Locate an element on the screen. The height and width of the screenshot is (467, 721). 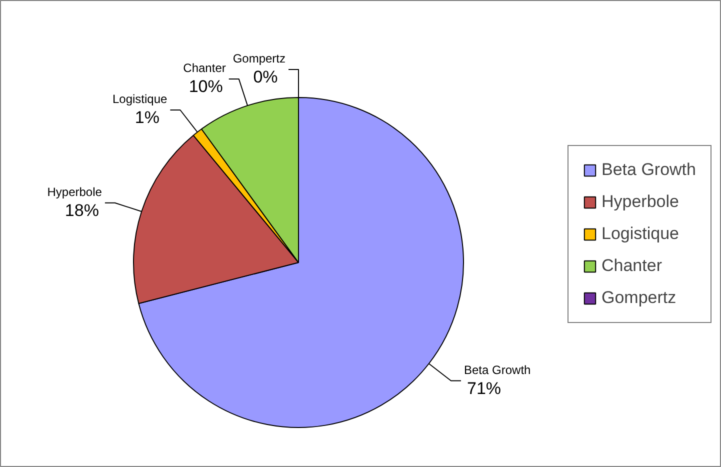
slice-label: Hyperbole is located at coordinates (74, 191).